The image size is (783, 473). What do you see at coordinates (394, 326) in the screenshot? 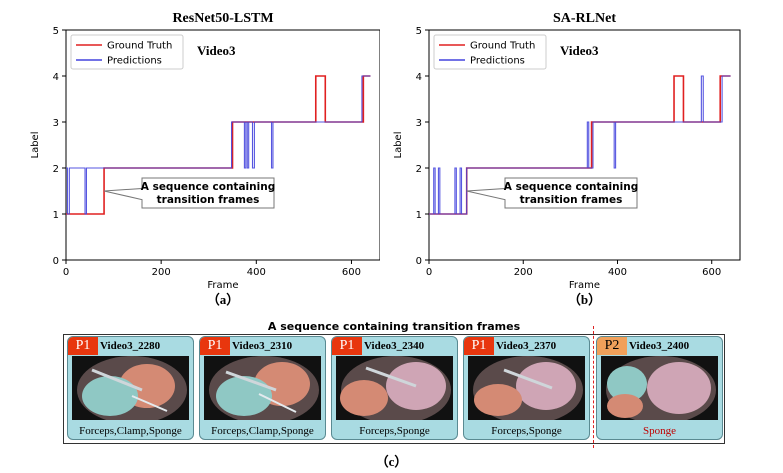
I see `strip-title: A sequence containing transition frames` at bounding box center [394, 326].